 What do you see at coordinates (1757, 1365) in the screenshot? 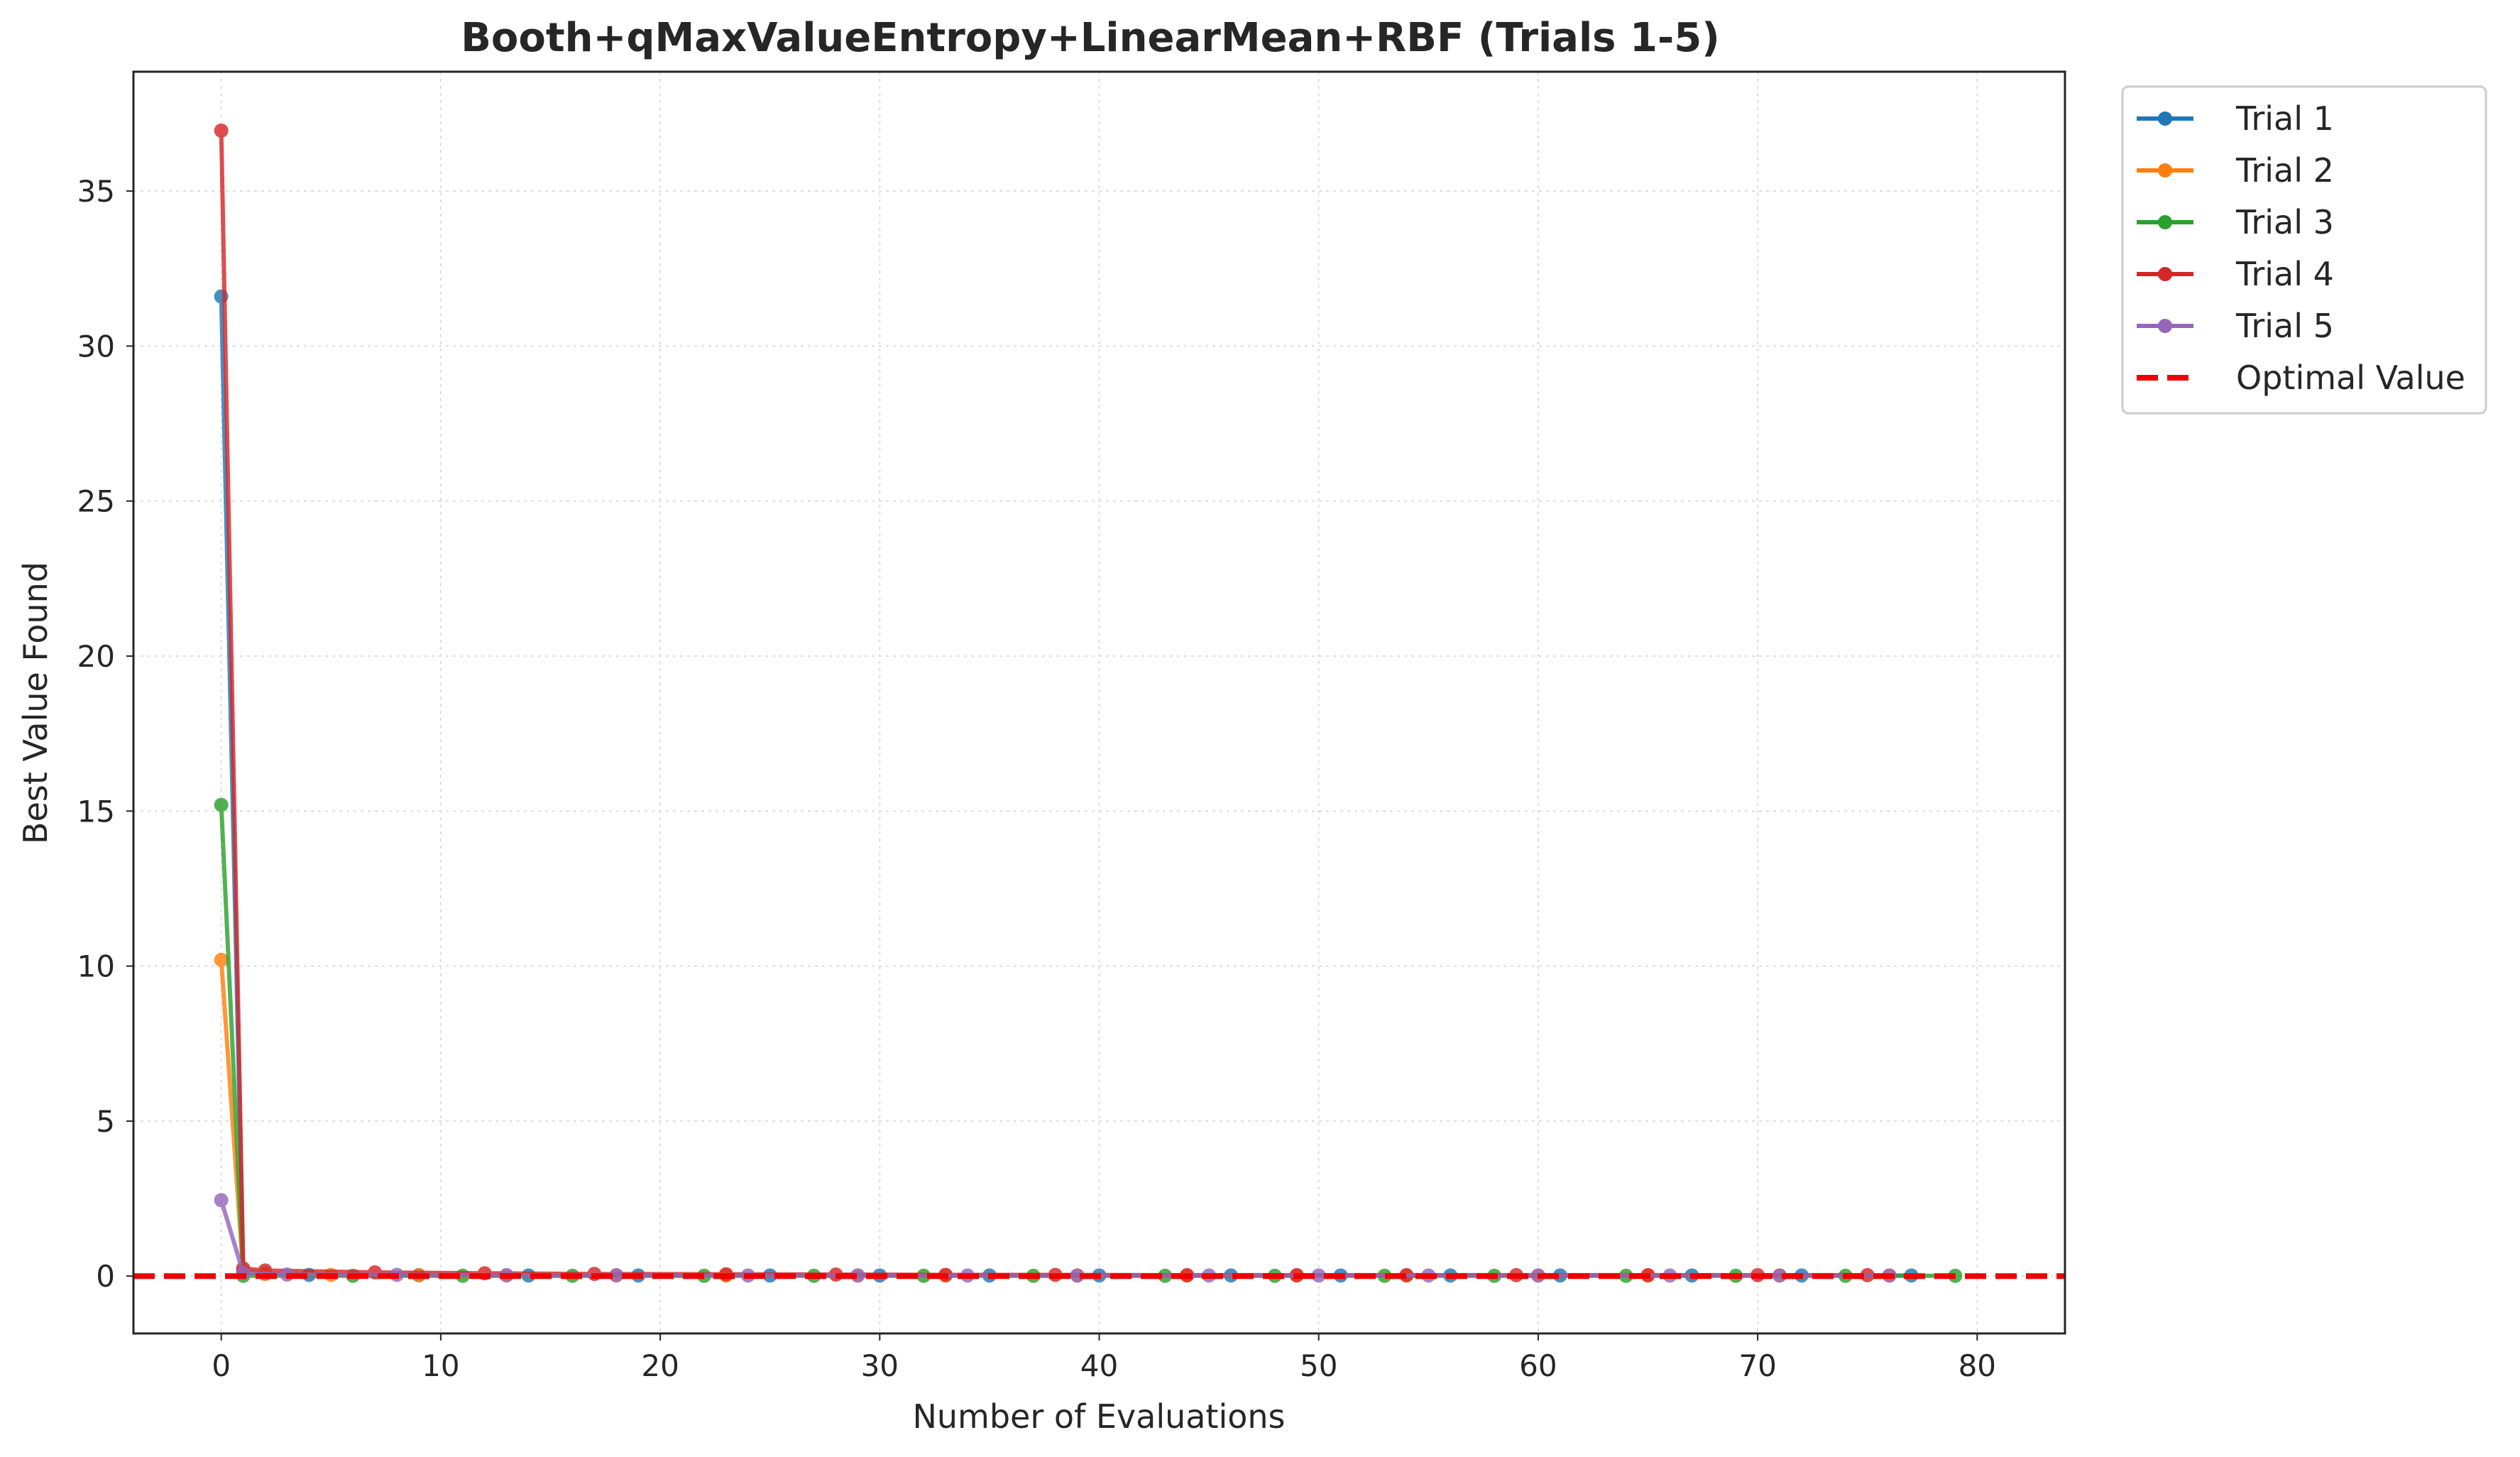
I see `x-tick-label: 70` at bounding box center [1757, 1365].